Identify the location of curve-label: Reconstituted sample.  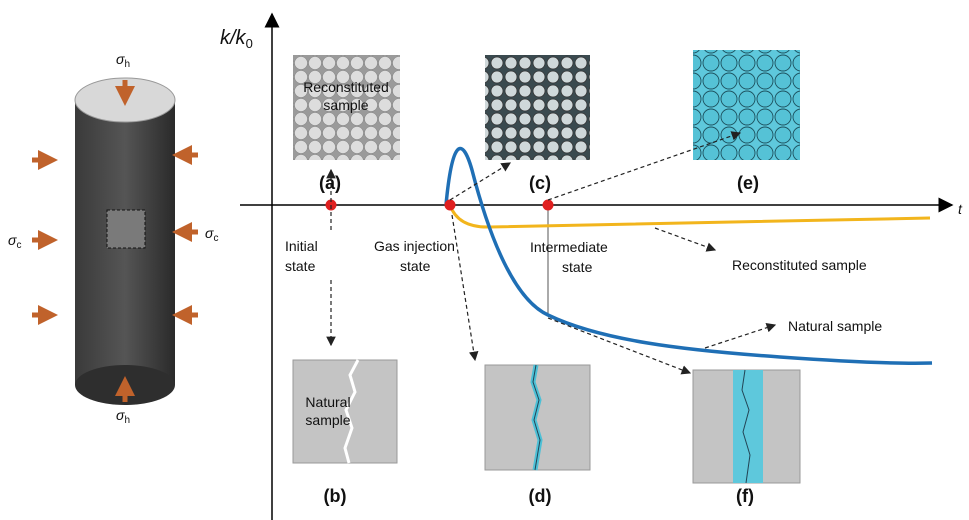
(799, 265).